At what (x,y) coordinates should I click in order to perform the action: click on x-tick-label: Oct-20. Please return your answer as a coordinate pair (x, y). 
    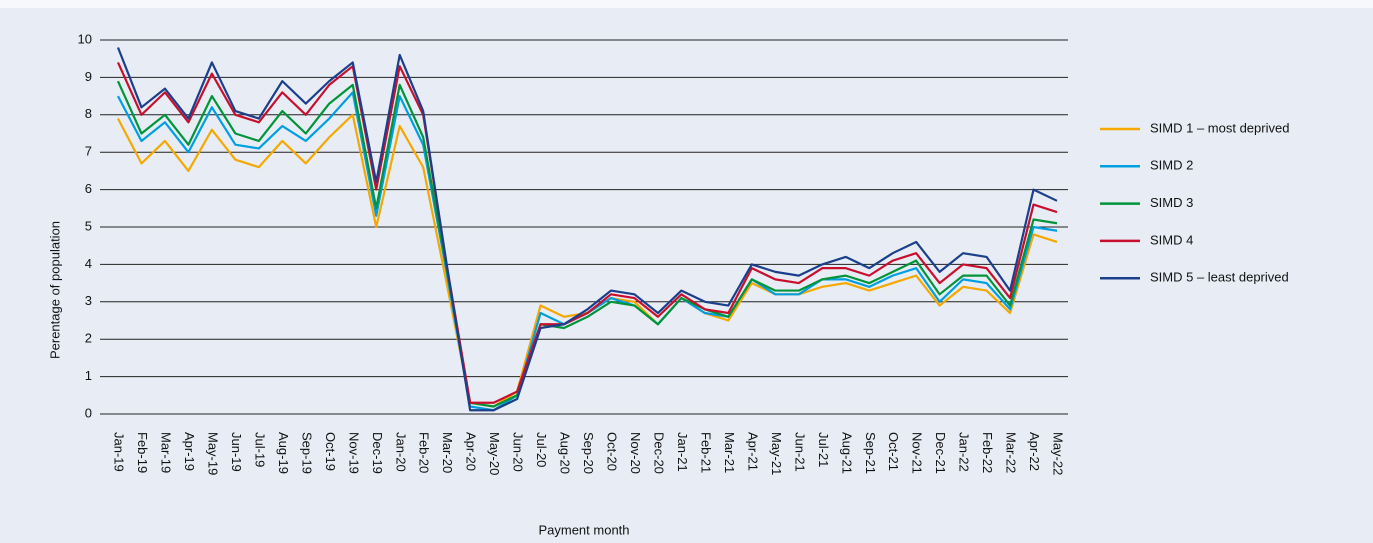
    Looking at the image, I should click on (612, 451).